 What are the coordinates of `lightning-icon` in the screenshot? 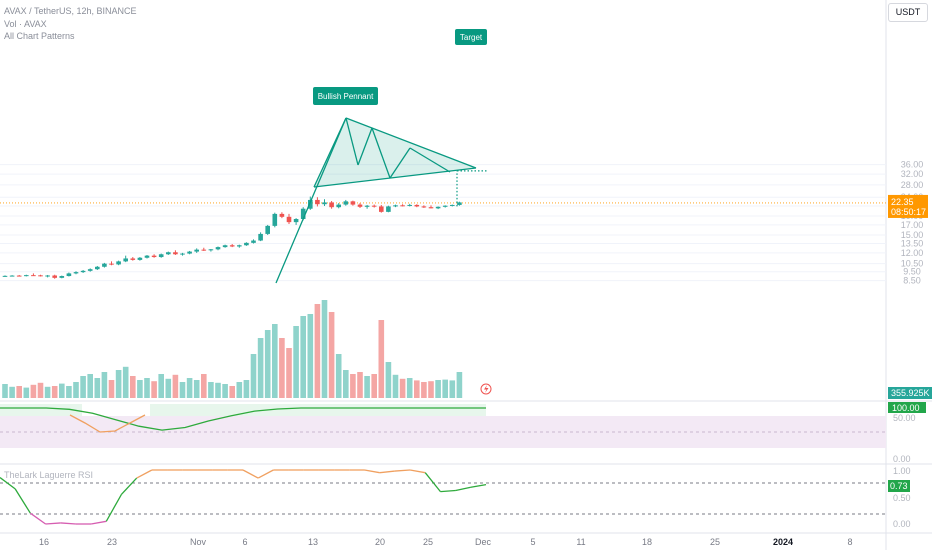 It's located at (486, 389).